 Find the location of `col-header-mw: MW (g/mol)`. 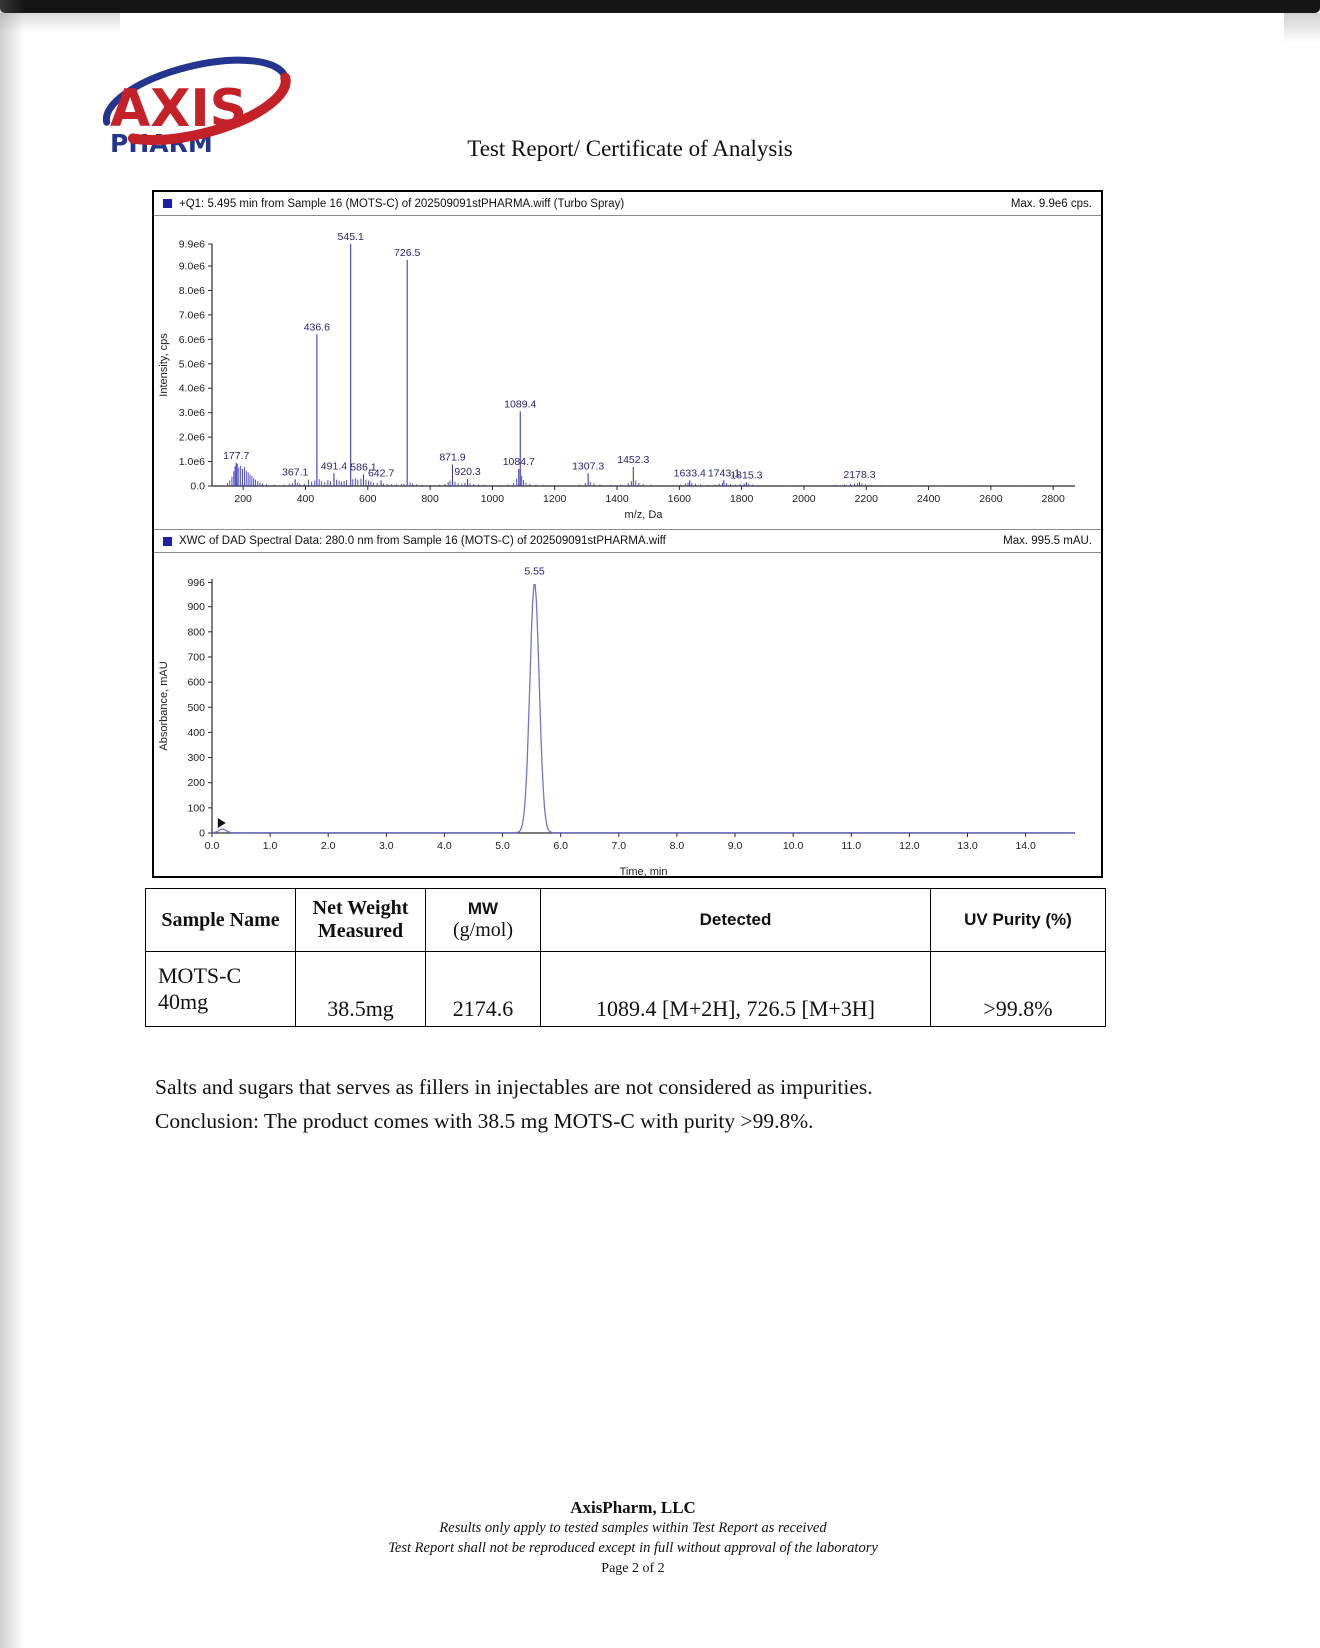

col-header-mw: MW (g/mol) is located at coordinates (483, 920).